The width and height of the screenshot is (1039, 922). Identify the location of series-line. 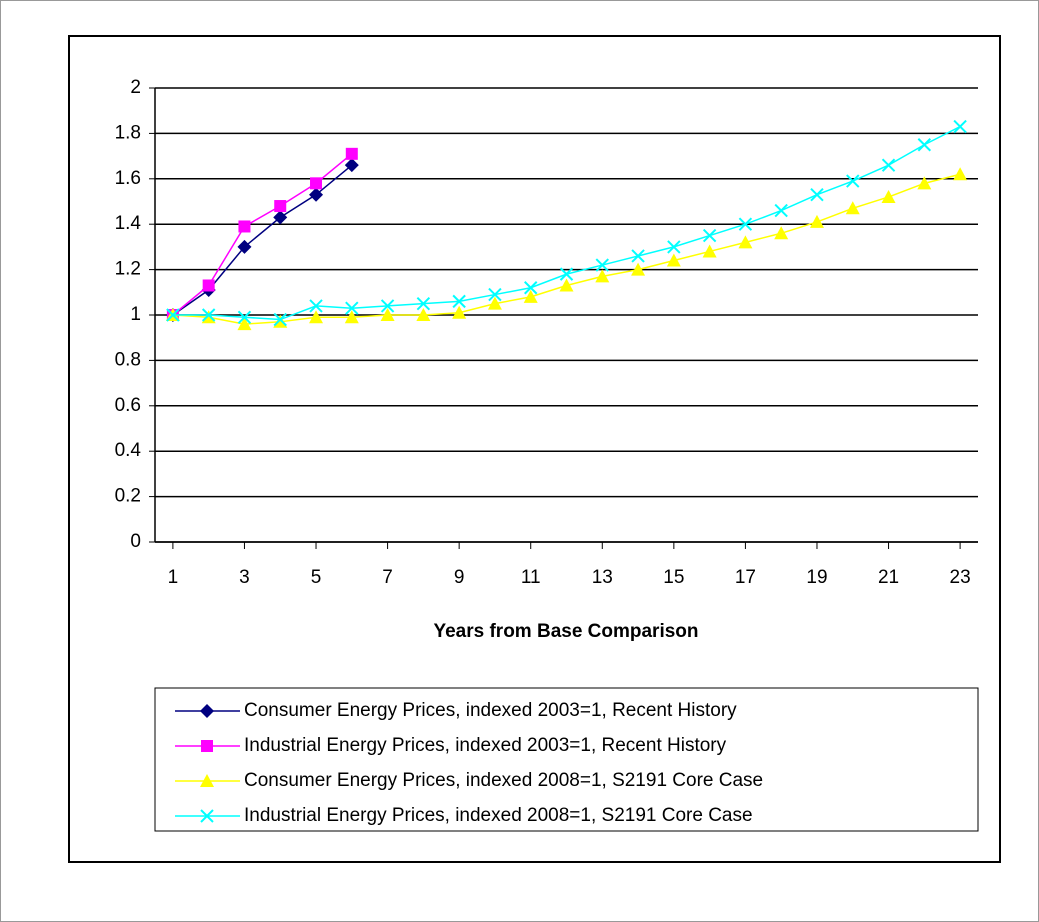
(262, 240).